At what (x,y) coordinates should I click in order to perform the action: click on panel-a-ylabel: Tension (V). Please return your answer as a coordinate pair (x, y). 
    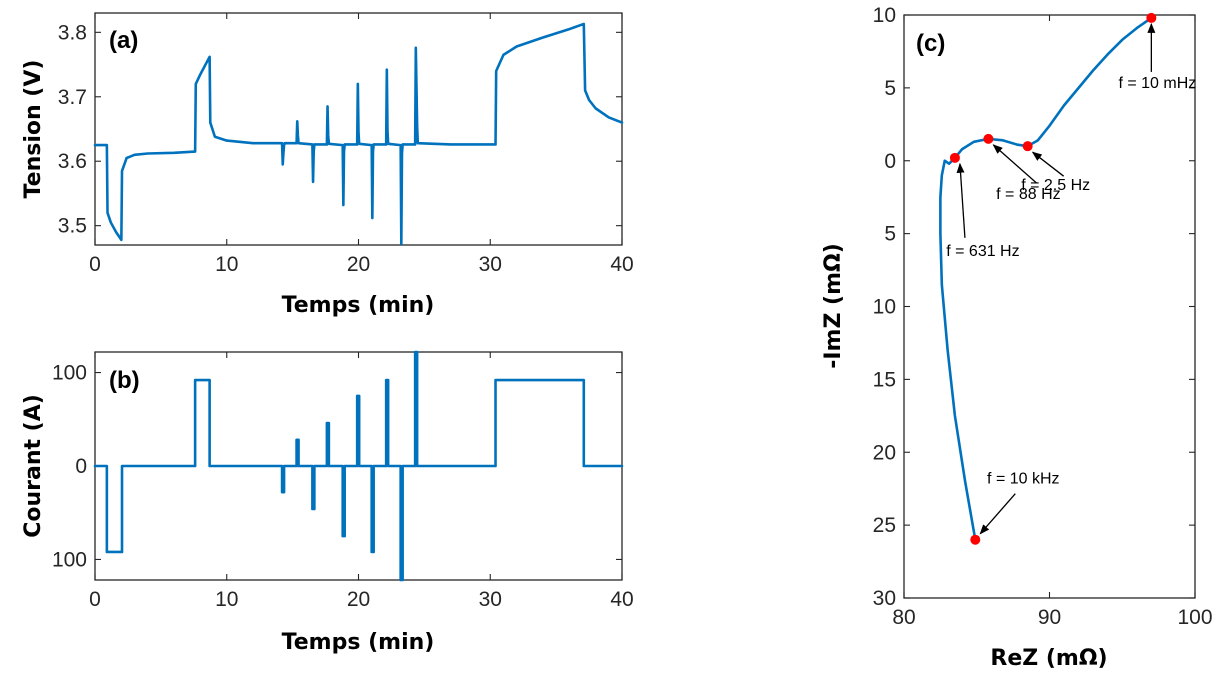
    Looking at the image, I should click on (33, 129).